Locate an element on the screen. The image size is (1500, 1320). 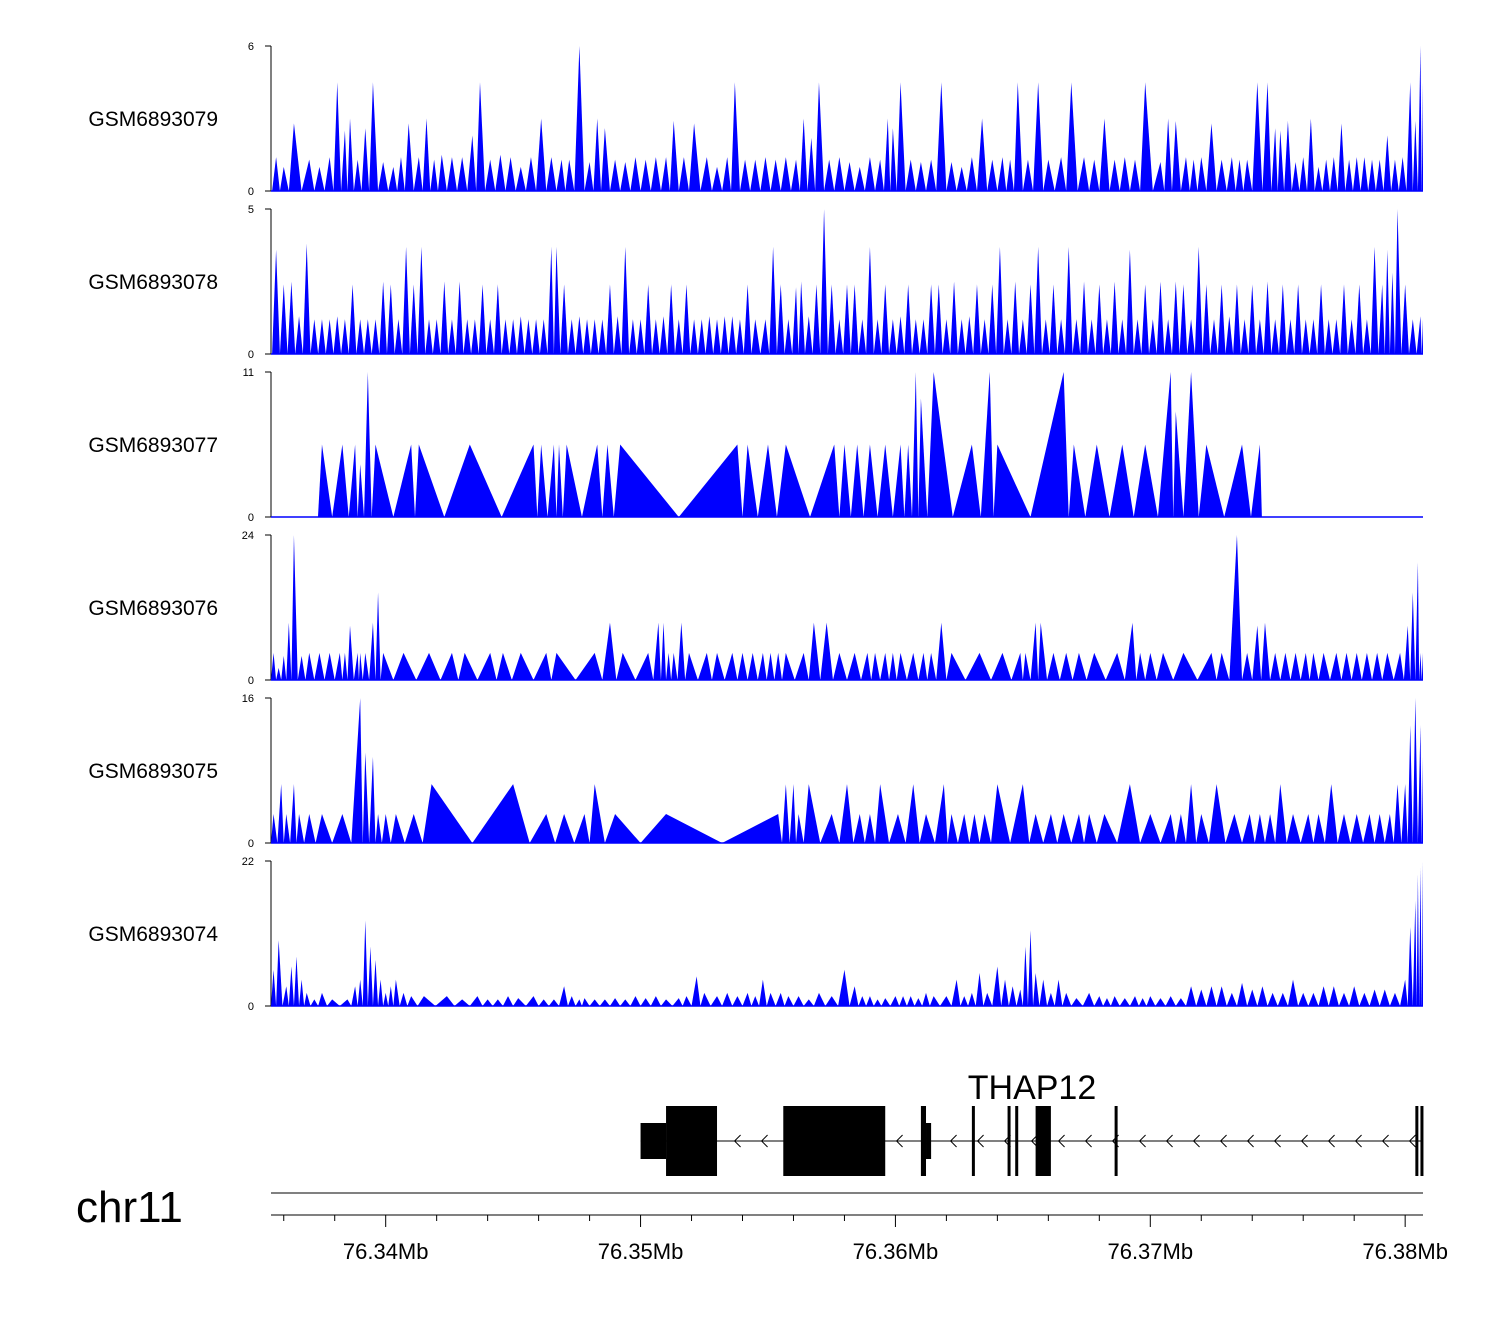
track-label: GSM6893074 is located at coordinates (153, 934).